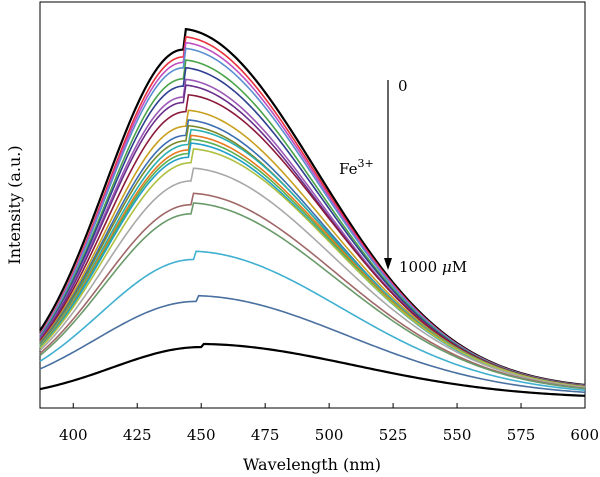 This screenshot has width=600, height=477. I want to click on x-tick-label: 500, so click(329, 435).